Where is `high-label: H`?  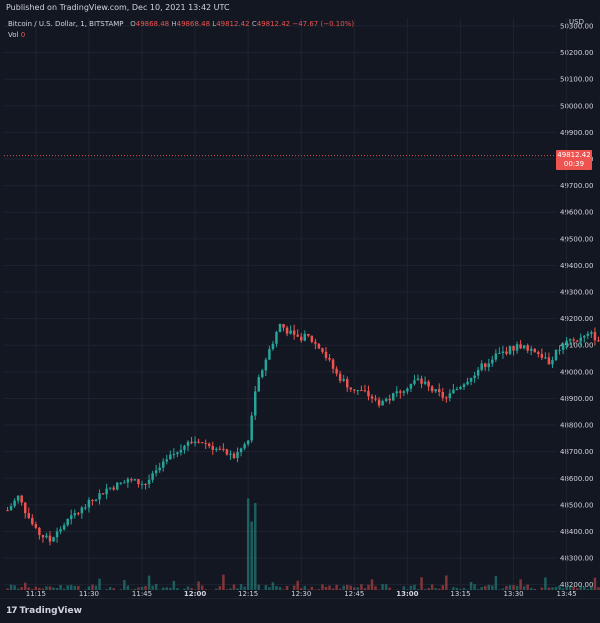 high-label: H is located at coordinates (174, 24).